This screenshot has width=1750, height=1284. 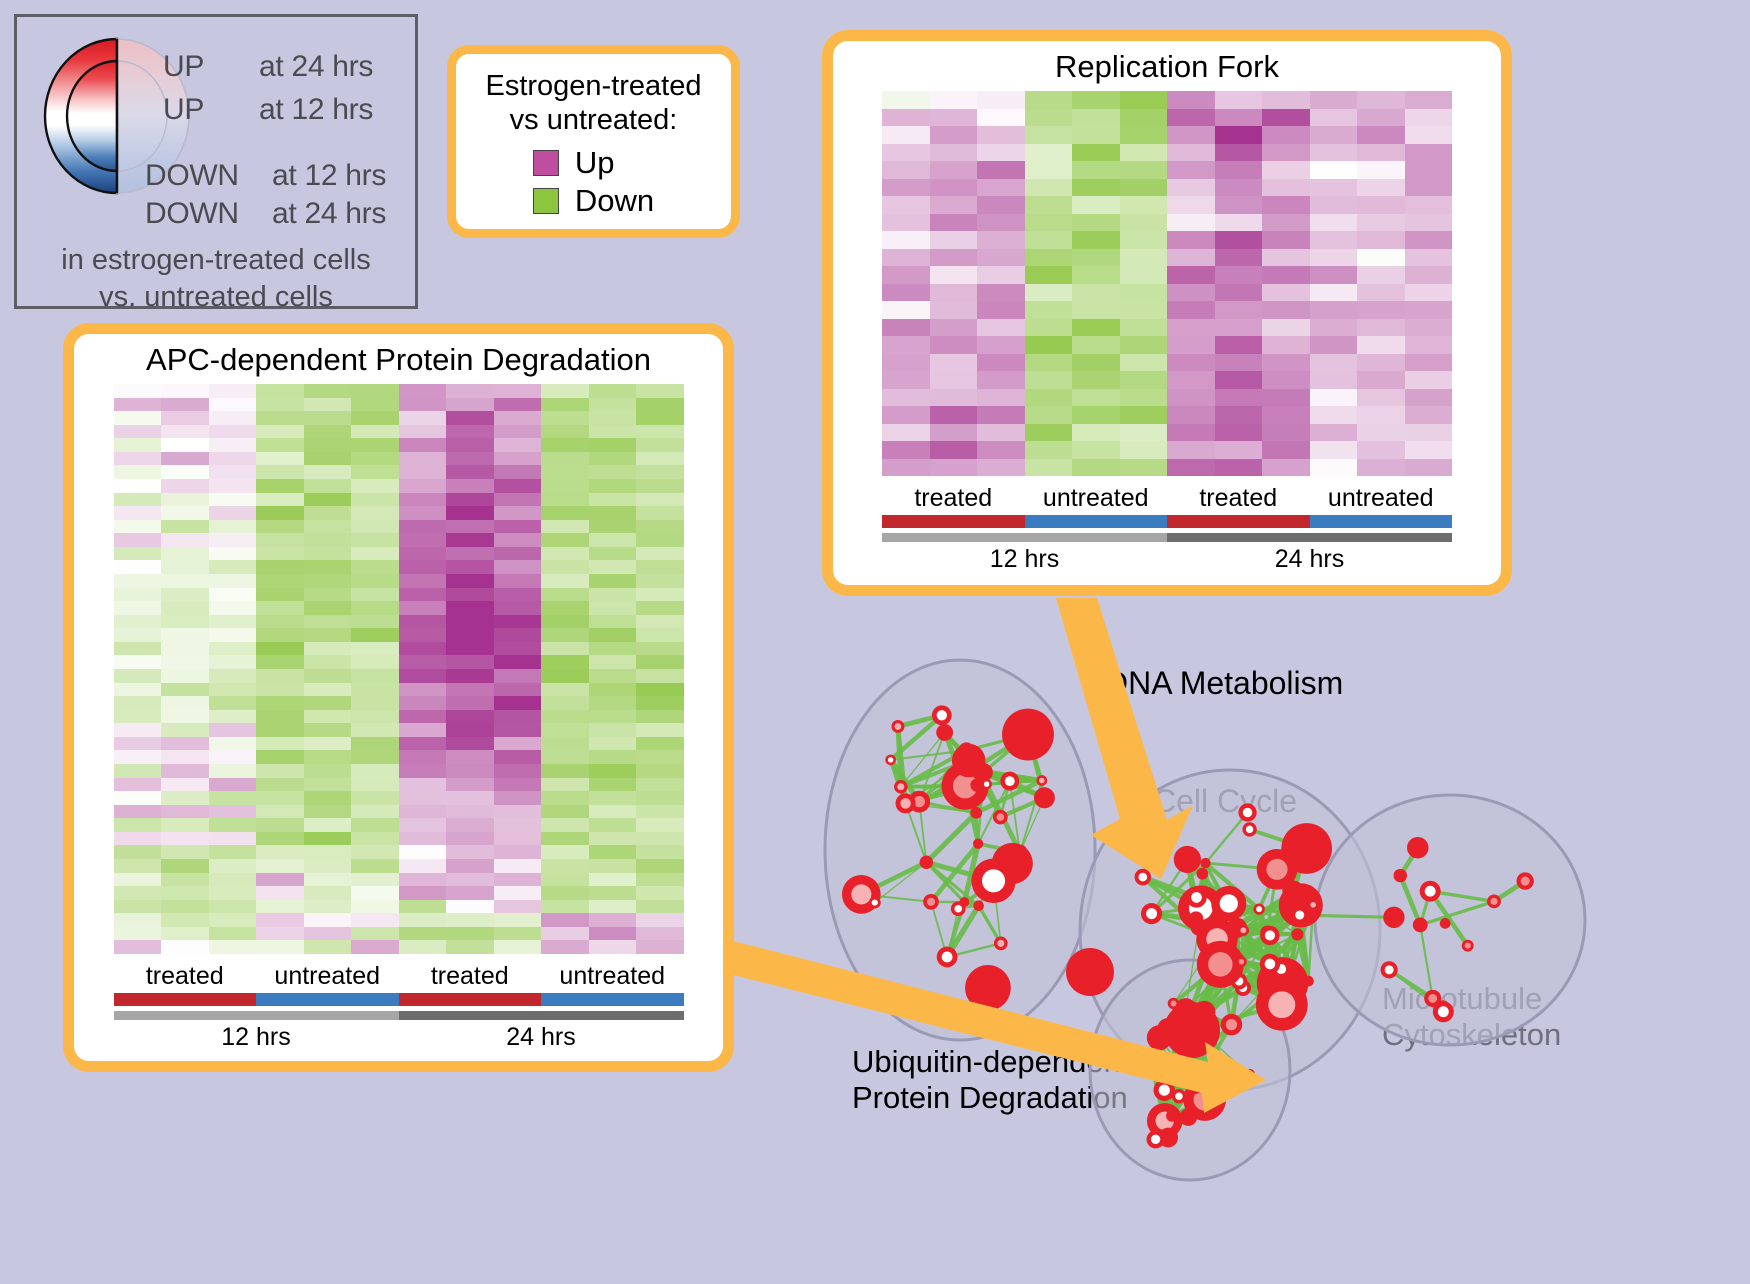 What do you see at coordinates (216, 260) in the screenshot?
I see `key-footer-line-1: in estrogen-treated cells` at bounding box center [216, 260].